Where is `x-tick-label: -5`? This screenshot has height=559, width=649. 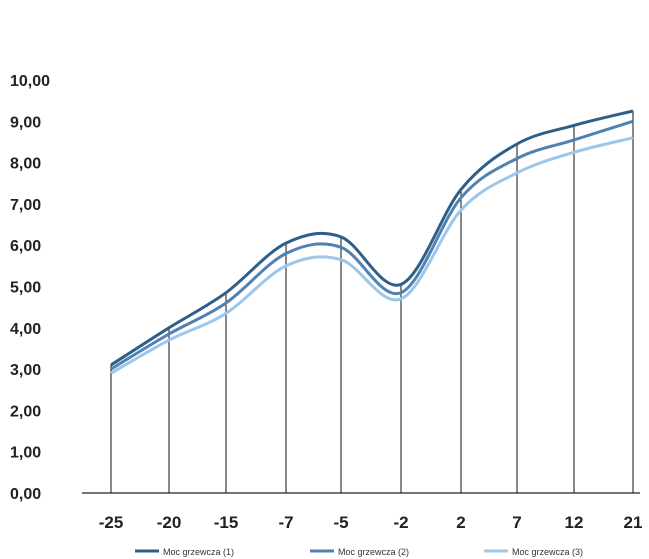
x-tick-label: -5 is located at coordinates (340, 522).